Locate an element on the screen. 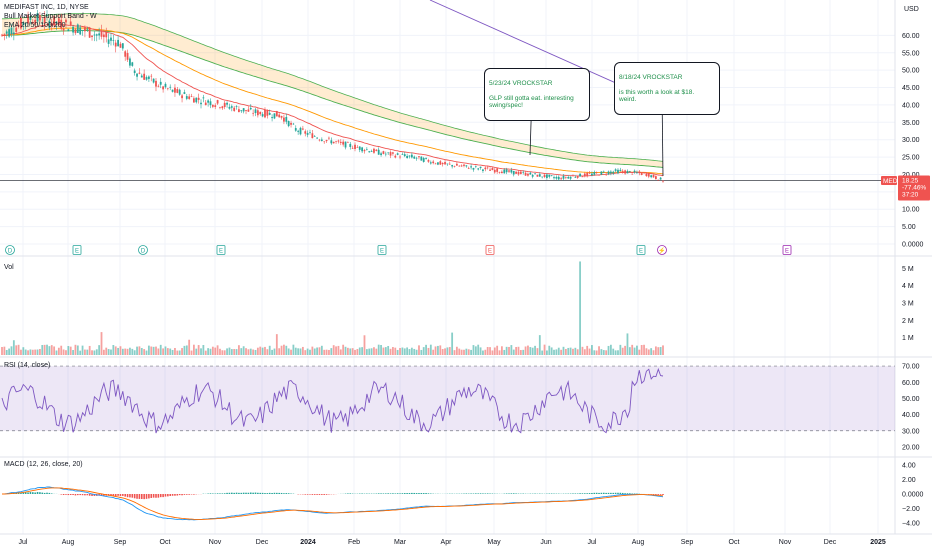 Image resolution: width=932 pixels, height=550 pixels. event-marker-6: E is located at coordinates (641, 250).